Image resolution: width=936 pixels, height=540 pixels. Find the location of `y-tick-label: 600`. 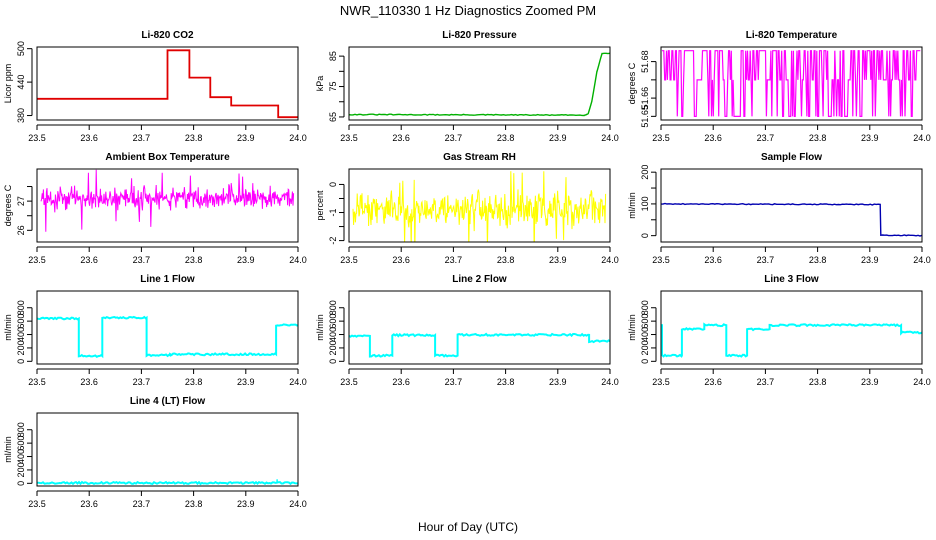

y-tick-label: 600 is located at coordinates (21, 443).